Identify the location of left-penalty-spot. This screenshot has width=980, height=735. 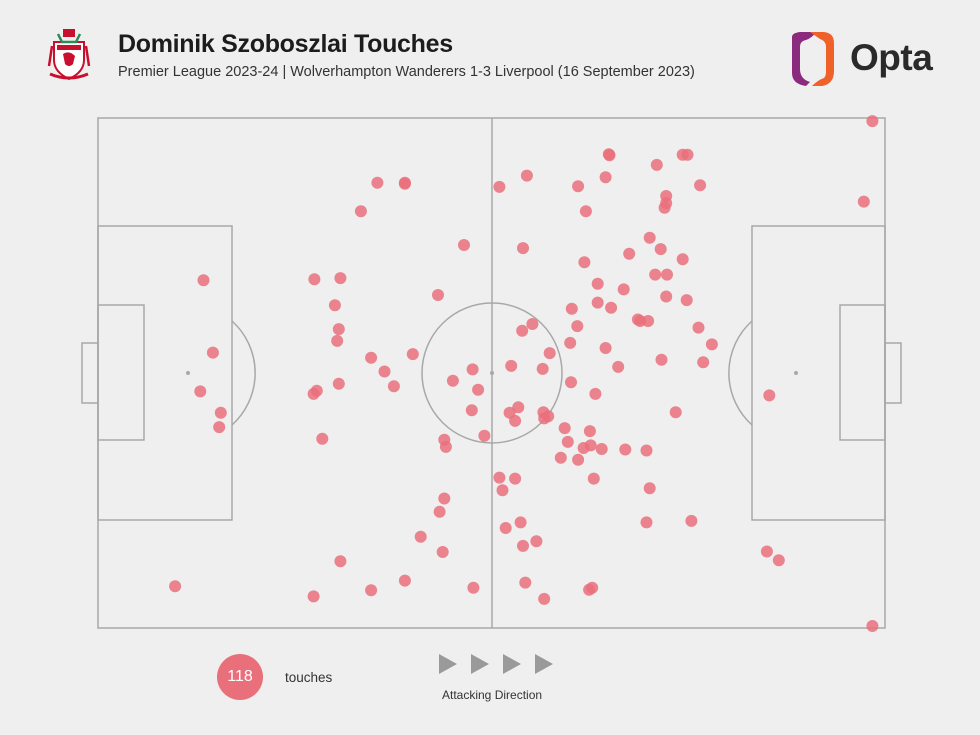
(188, 373).